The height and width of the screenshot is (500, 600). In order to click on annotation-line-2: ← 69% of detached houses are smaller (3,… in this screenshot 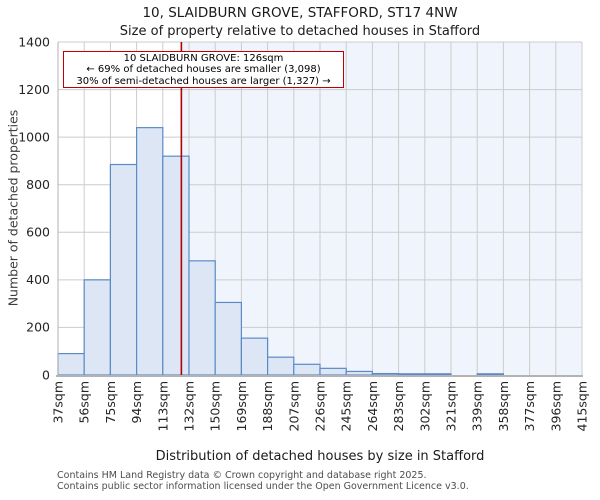, I will do `click(203, 70)`.